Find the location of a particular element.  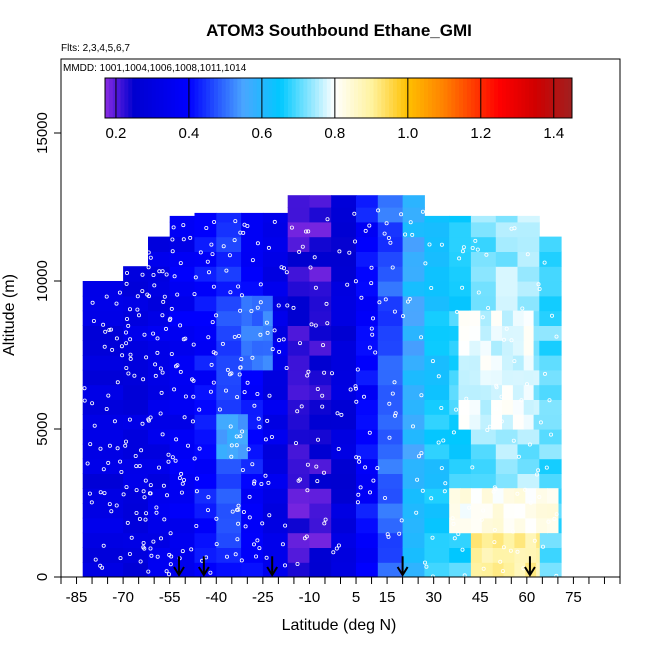

x-tick-label: 5 is located at coordinates (356, 597).